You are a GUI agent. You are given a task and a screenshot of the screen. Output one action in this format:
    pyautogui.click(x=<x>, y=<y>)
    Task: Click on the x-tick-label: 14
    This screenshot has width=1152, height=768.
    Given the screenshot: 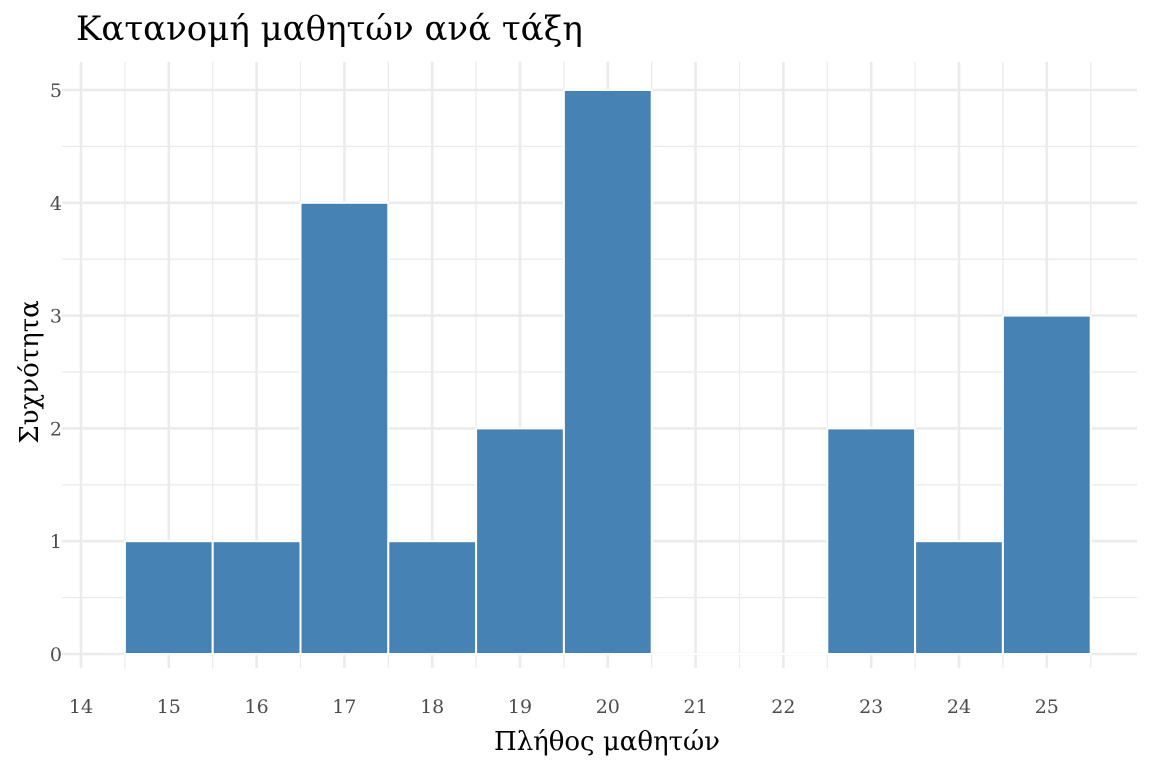 What is the action you would take?
    pyautogui.click(x=81, y=707)
    